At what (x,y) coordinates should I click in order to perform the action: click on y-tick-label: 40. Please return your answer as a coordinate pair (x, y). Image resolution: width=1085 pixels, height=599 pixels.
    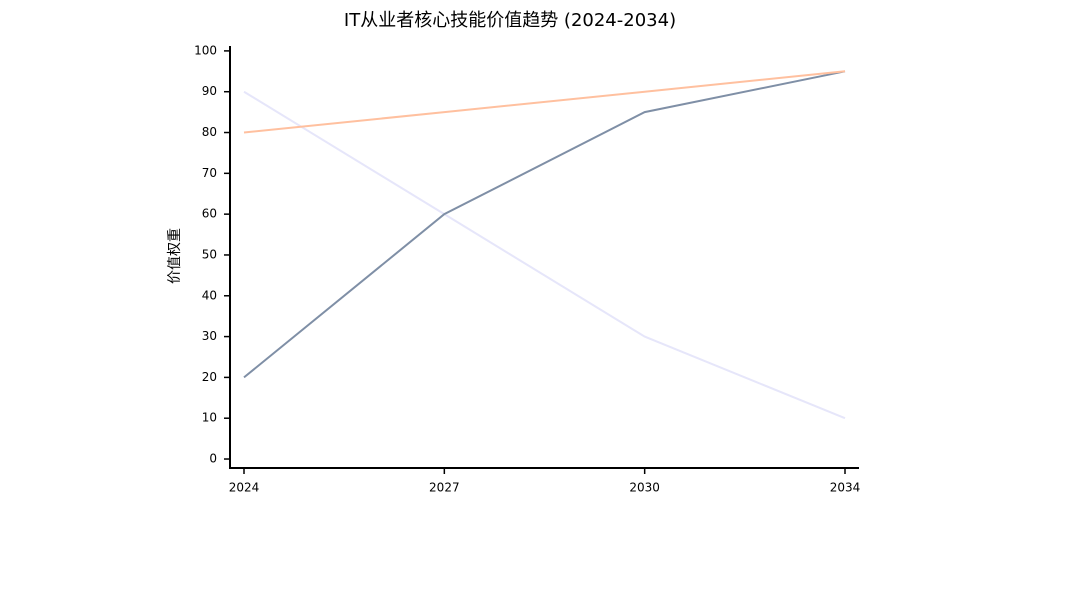
    Looking at the image, I should click on (209, 295).